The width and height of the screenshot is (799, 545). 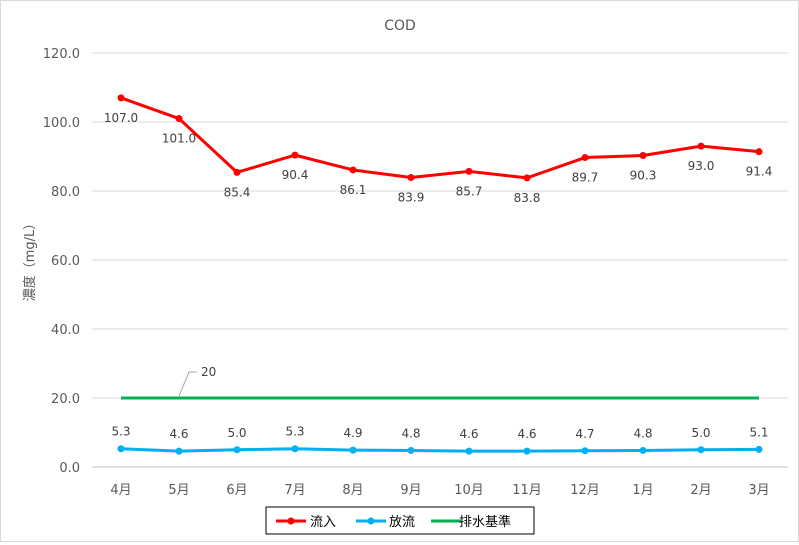 What do you see at coordinates (61, 123) in the screenshot?
I see `y-tick-label: 100.0` at bounding box center [61, 123].